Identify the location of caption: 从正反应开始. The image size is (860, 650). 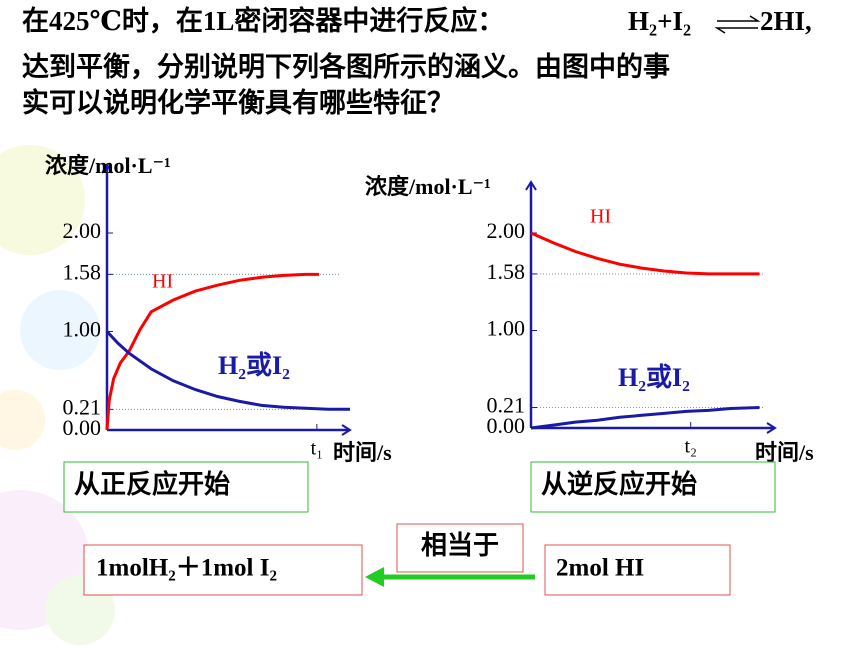
(152, 484).